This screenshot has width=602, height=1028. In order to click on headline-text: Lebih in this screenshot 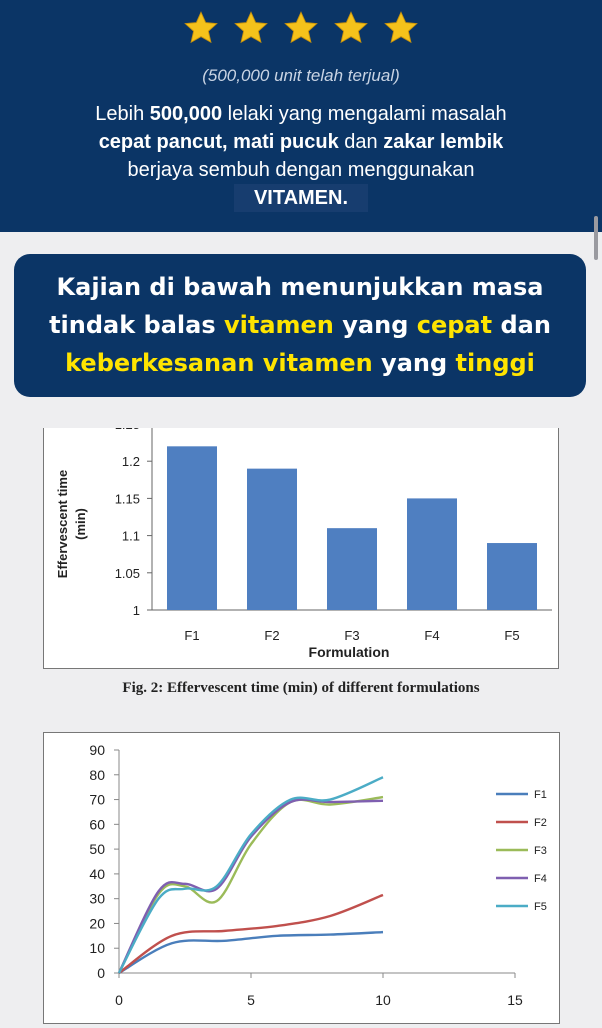, I will do `click(122, 114)`.